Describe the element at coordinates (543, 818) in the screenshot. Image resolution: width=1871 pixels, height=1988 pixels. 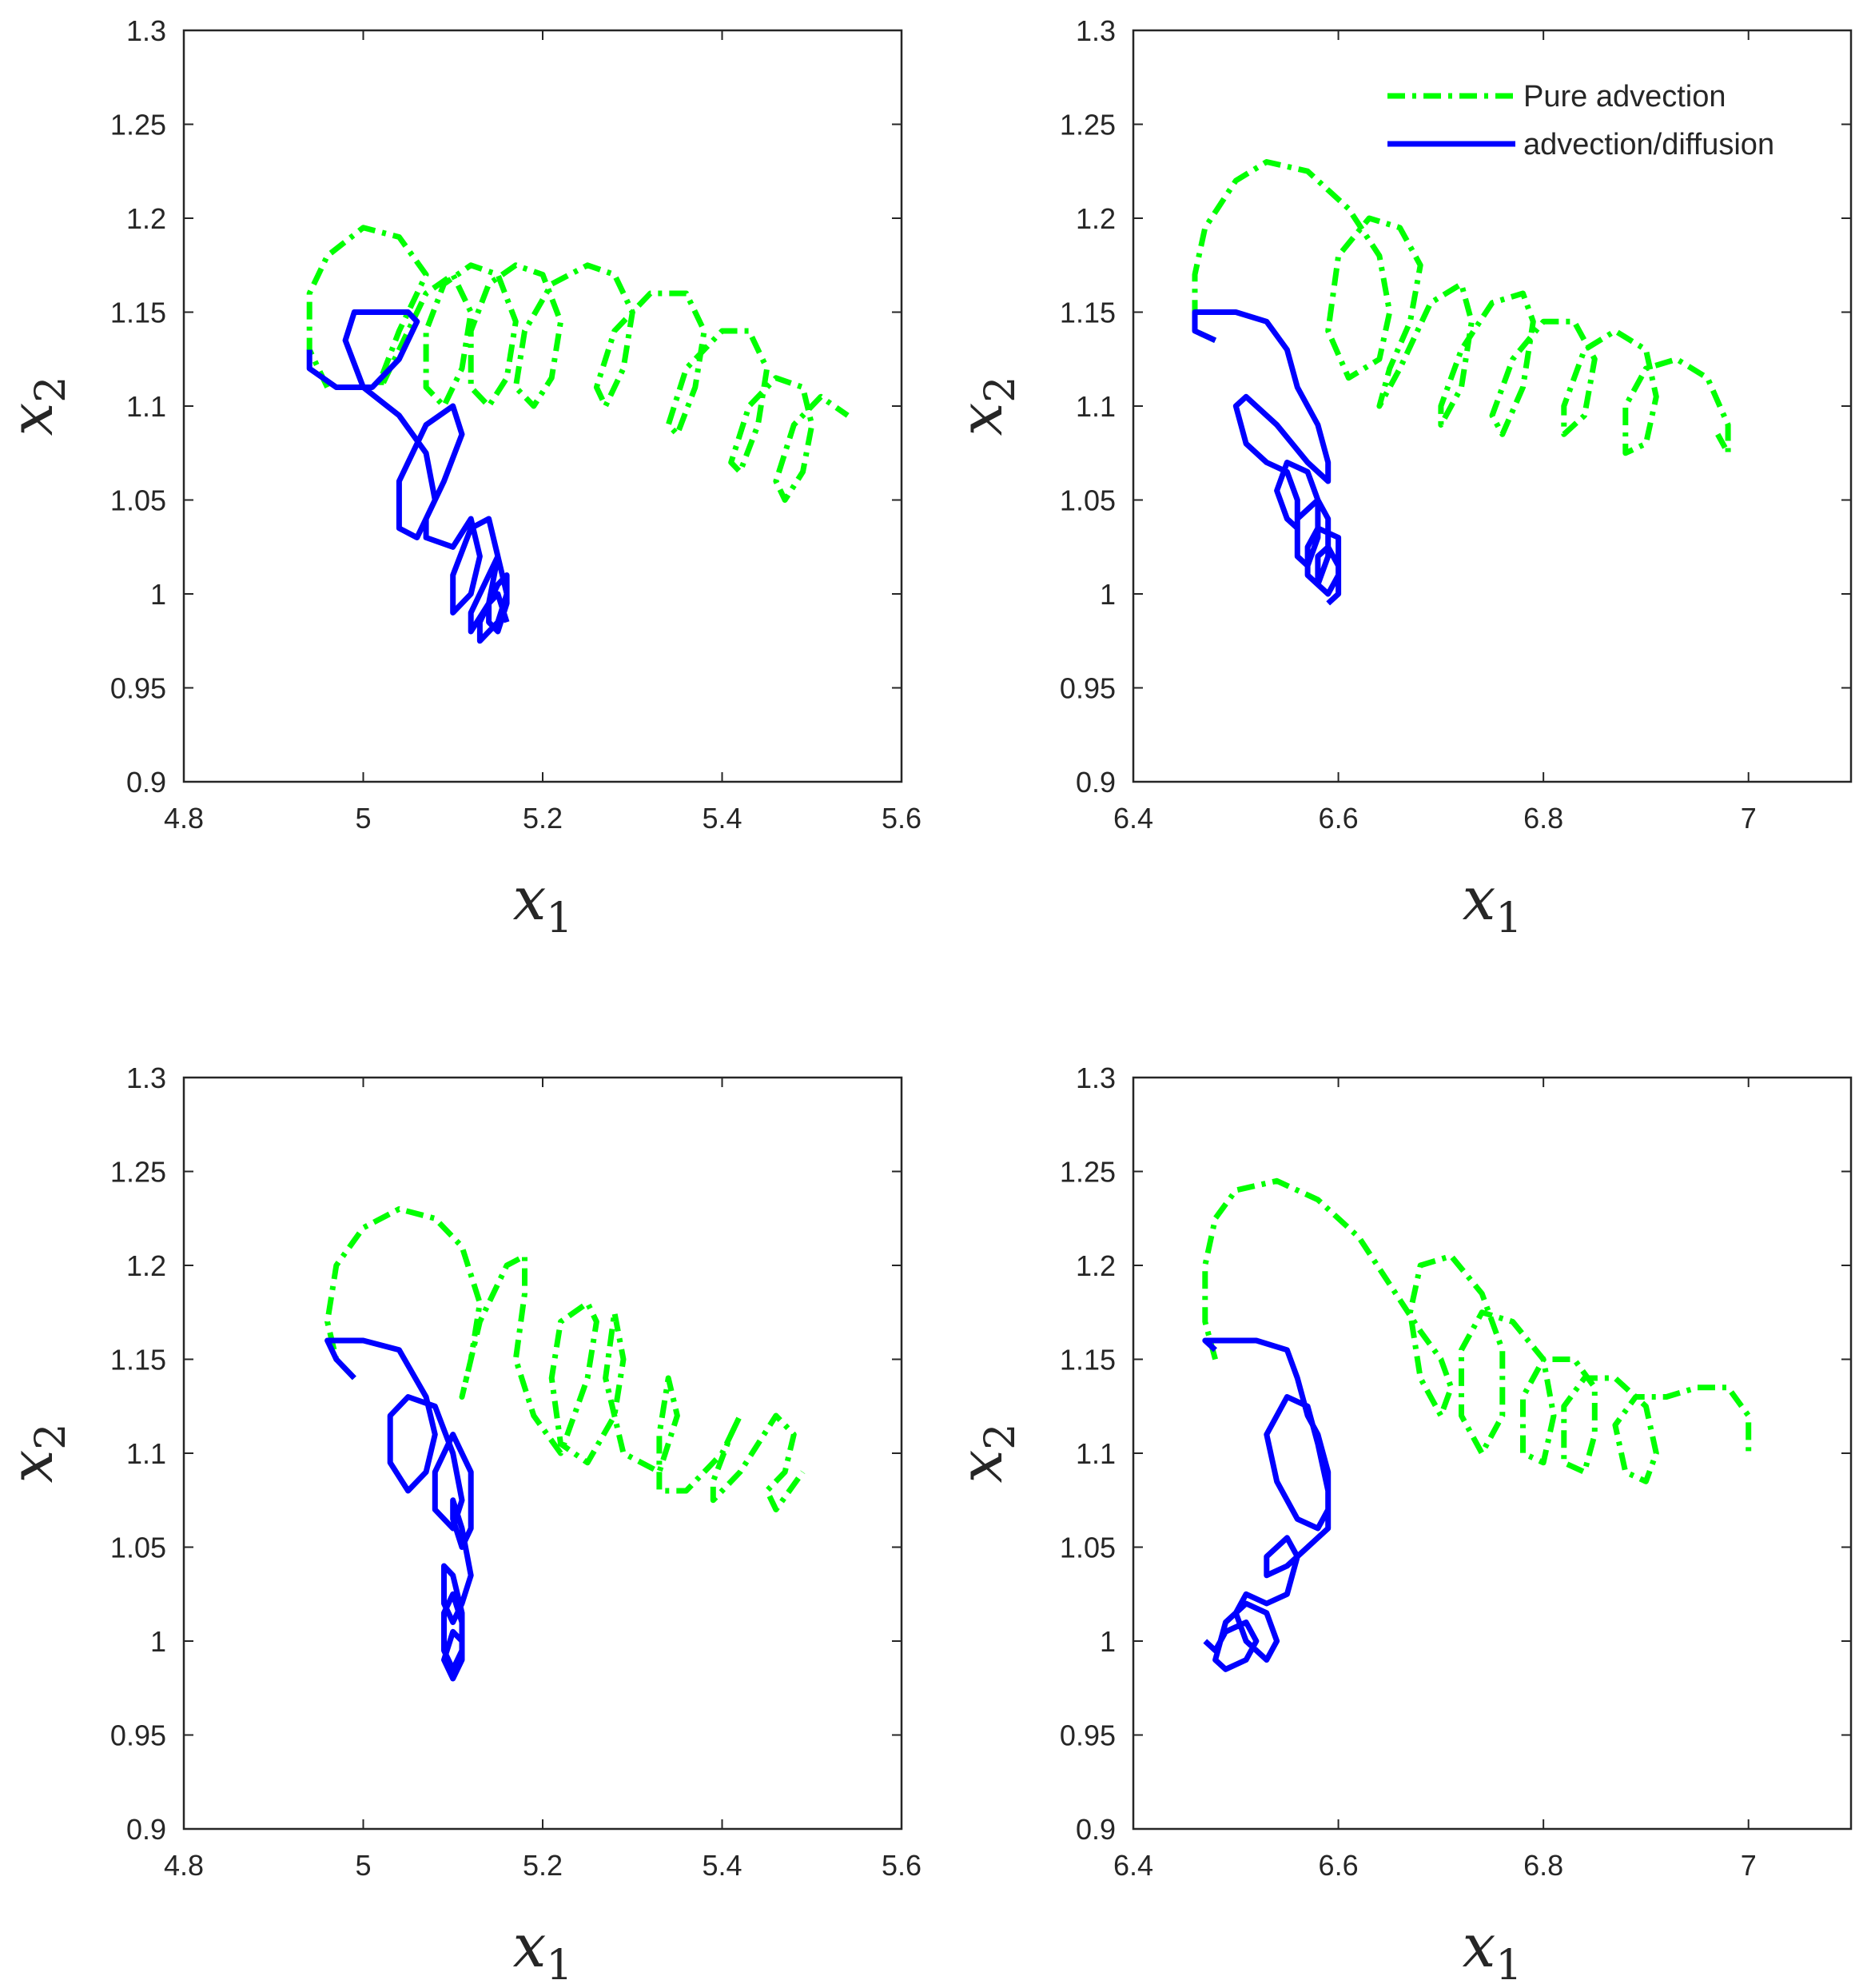
I see `x-tick-label: 5.2` at that location.